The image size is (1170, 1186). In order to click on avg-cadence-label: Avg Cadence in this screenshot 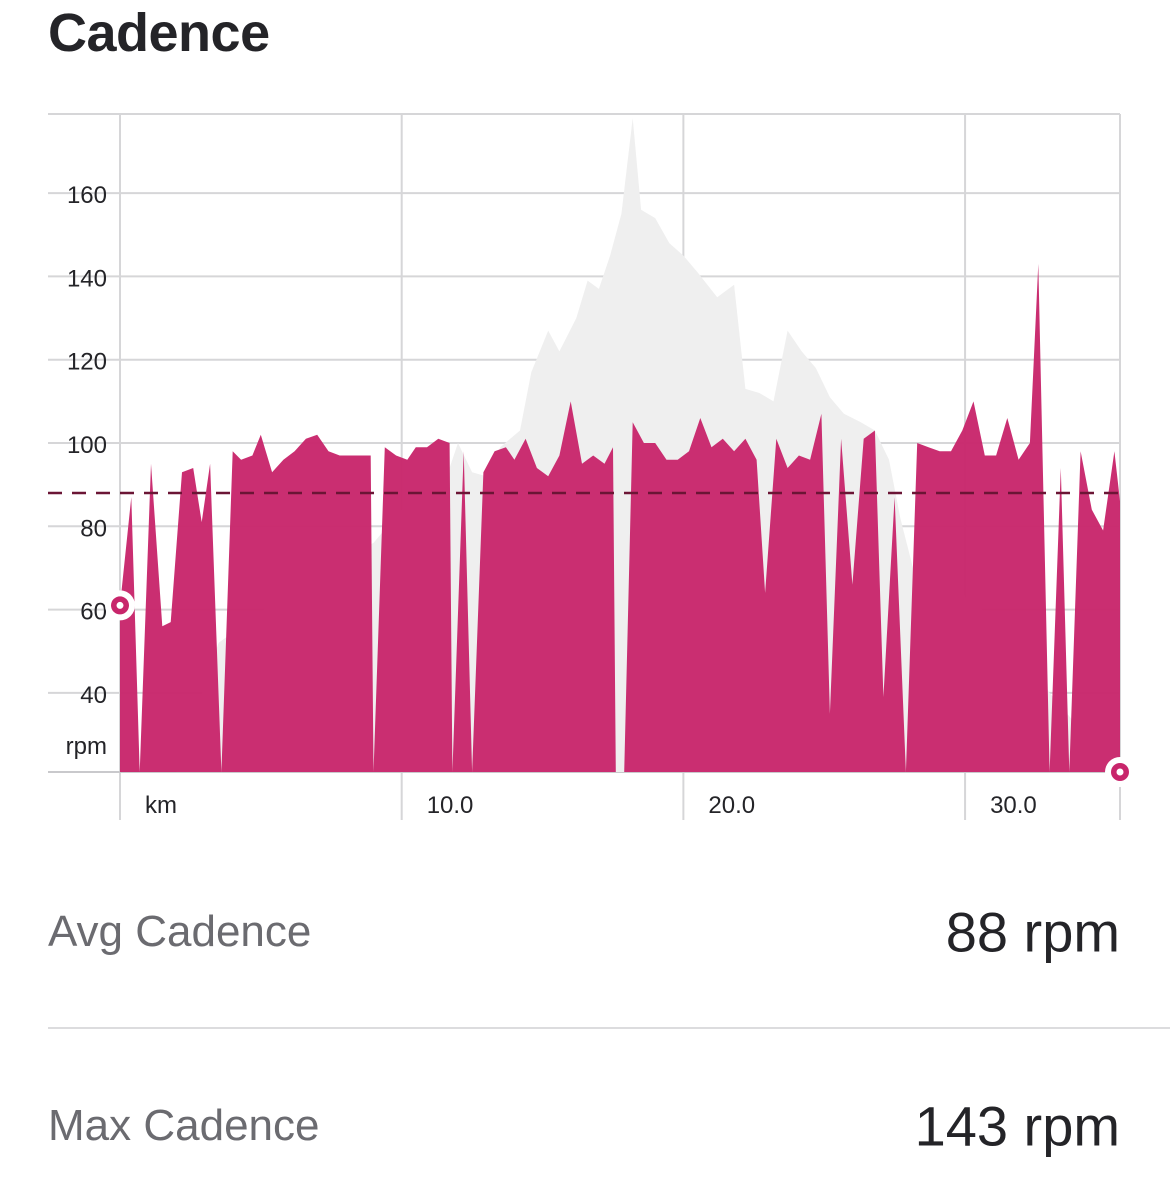, I will do `click(180, 931)`.